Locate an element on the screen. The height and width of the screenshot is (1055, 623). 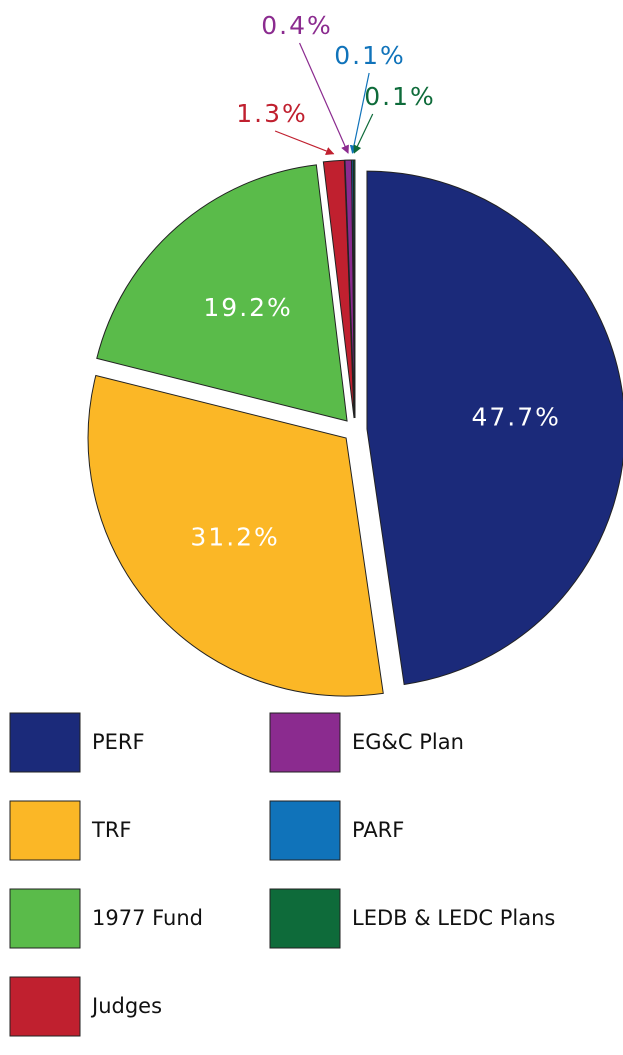
legend-label: EG&C Plan is located at coordinates (408, 742).